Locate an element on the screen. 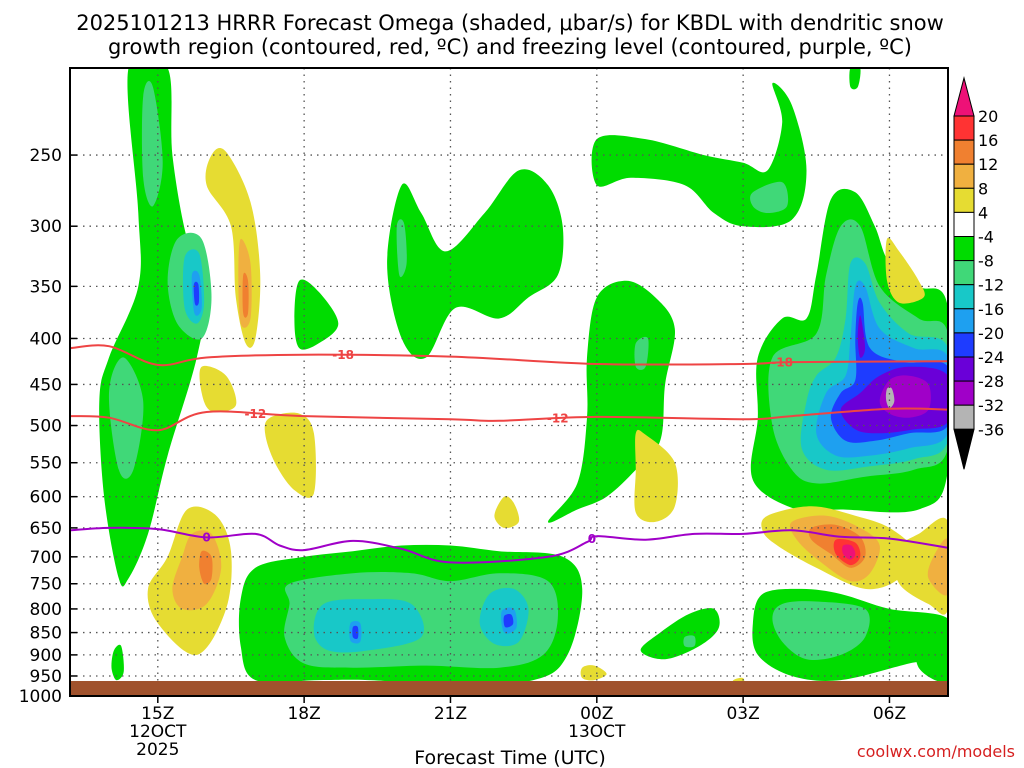 This screenshot has width=1024, height=768. colorbar-label-5: -4 is located at coordinates (986, 237).